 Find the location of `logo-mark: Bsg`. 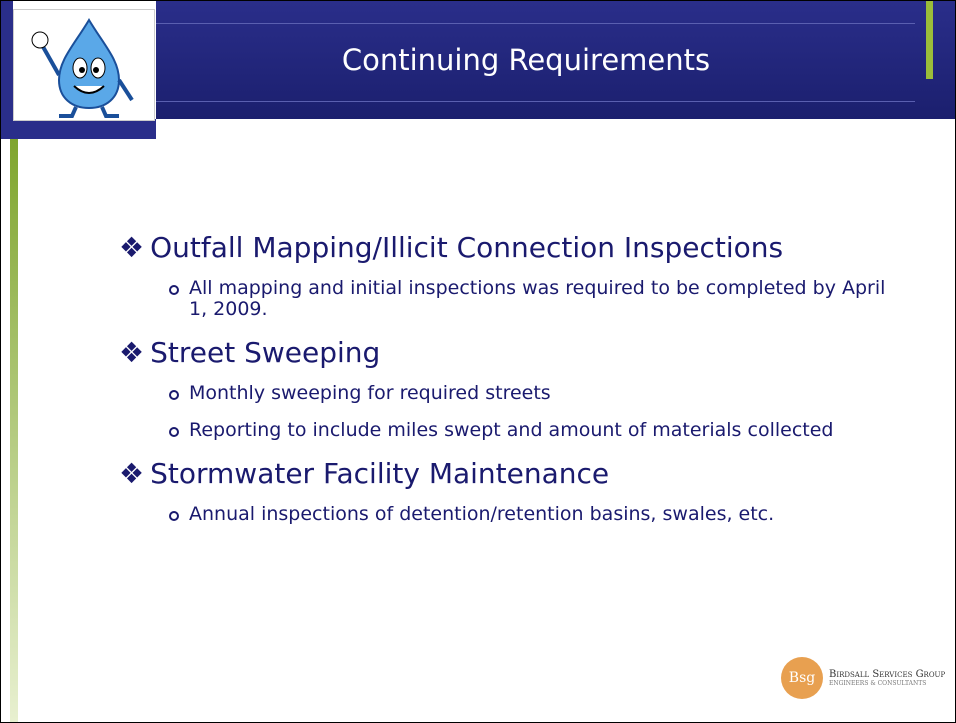

logo-mark: Bsg is located at coordinates (802, 678).